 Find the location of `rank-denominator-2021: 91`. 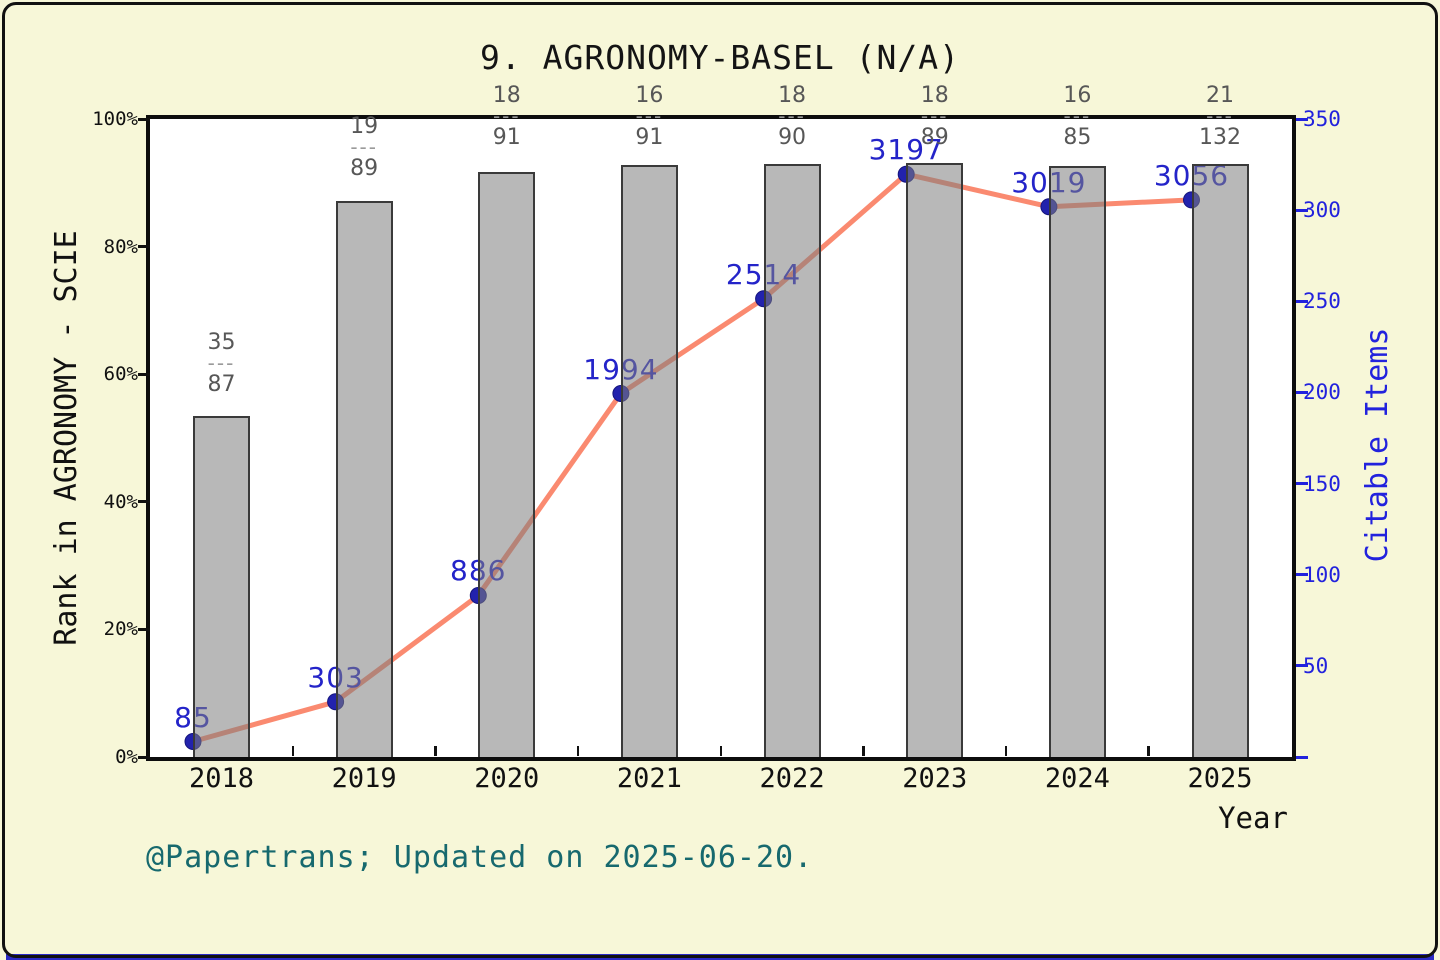

rank-denominator-2021: 91 is located at coordinates (649, 137).